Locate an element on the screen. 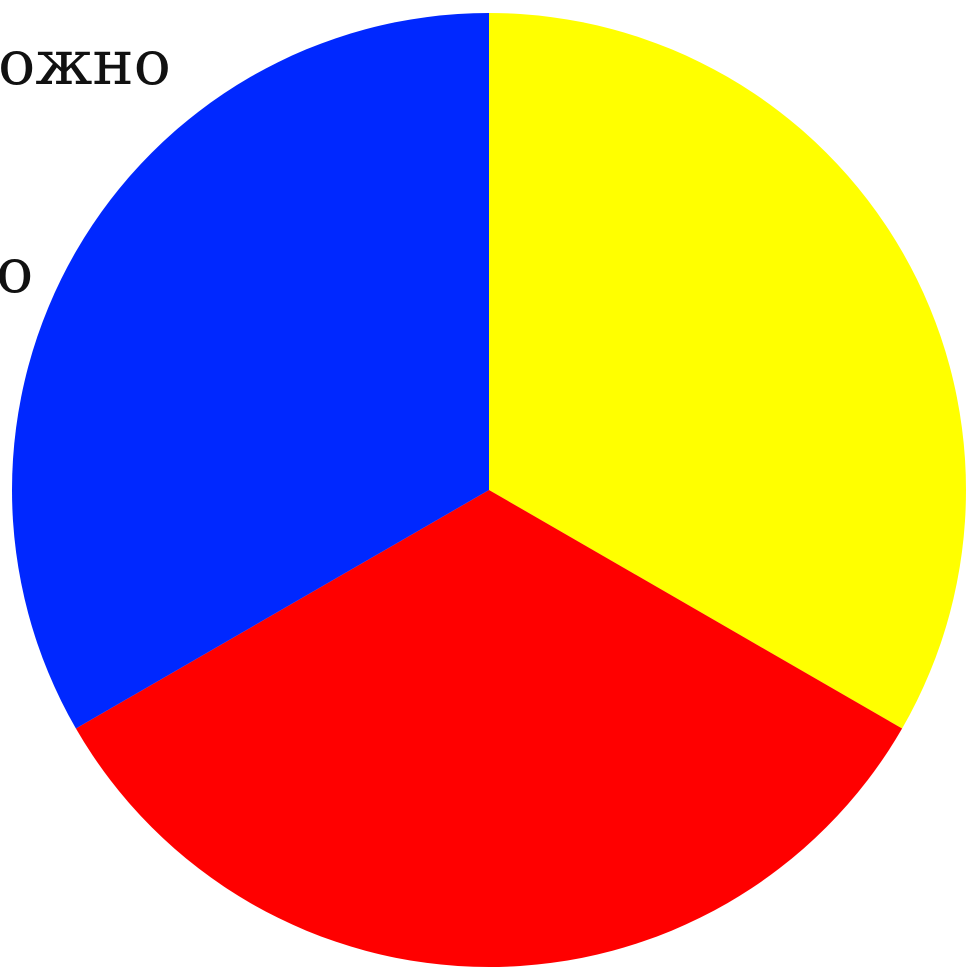 The width and height of the screenshot is (969, 969). cropped-text-fragment: о is located at coordinates (17, 270).